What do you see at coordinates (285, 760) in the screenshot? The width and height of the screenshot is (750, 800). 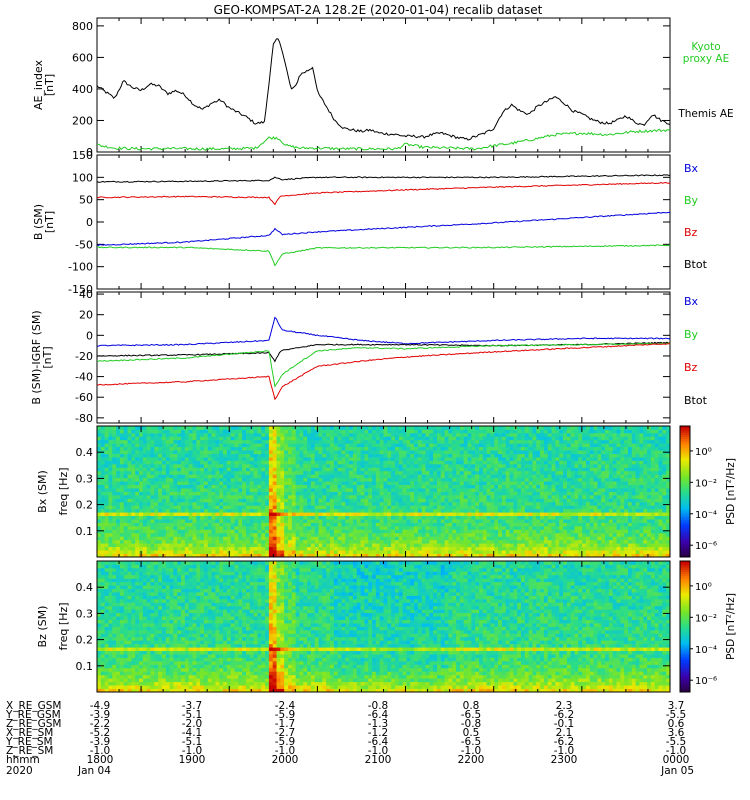 I see `orbit-cell: 2000` at bounding box center [285, 760].